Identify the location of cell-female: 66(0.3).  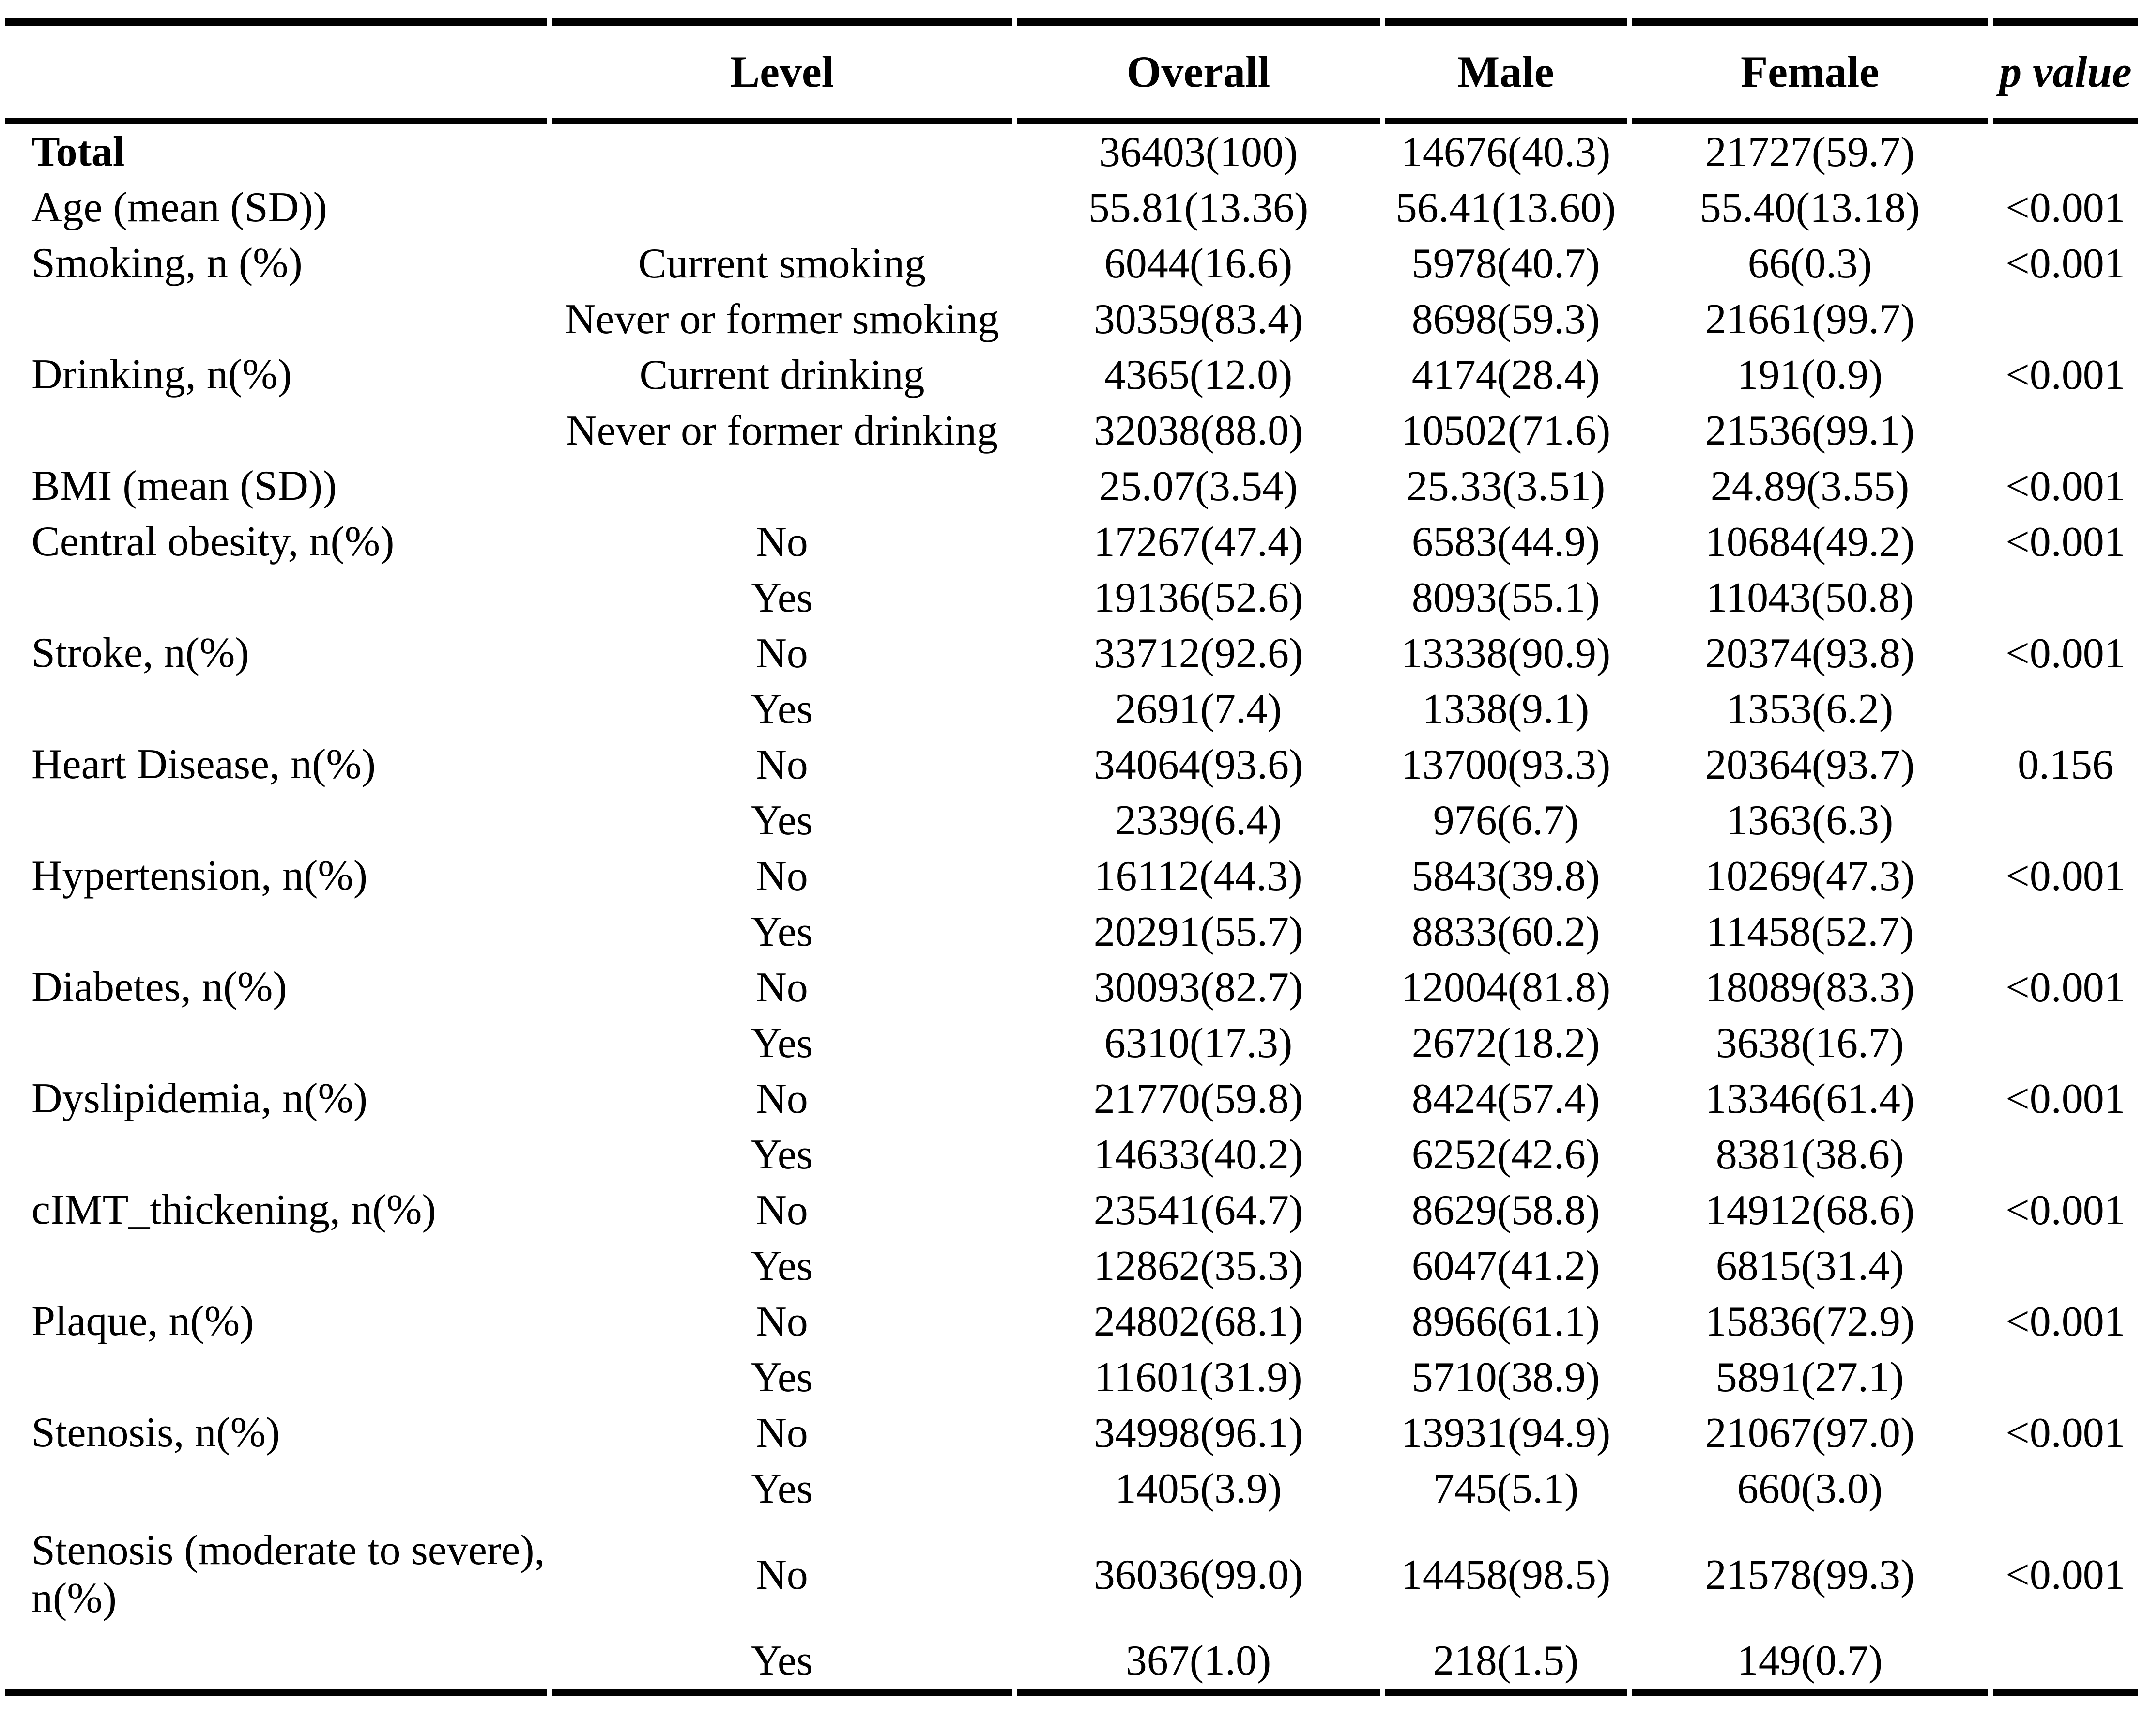
(1809, 263).